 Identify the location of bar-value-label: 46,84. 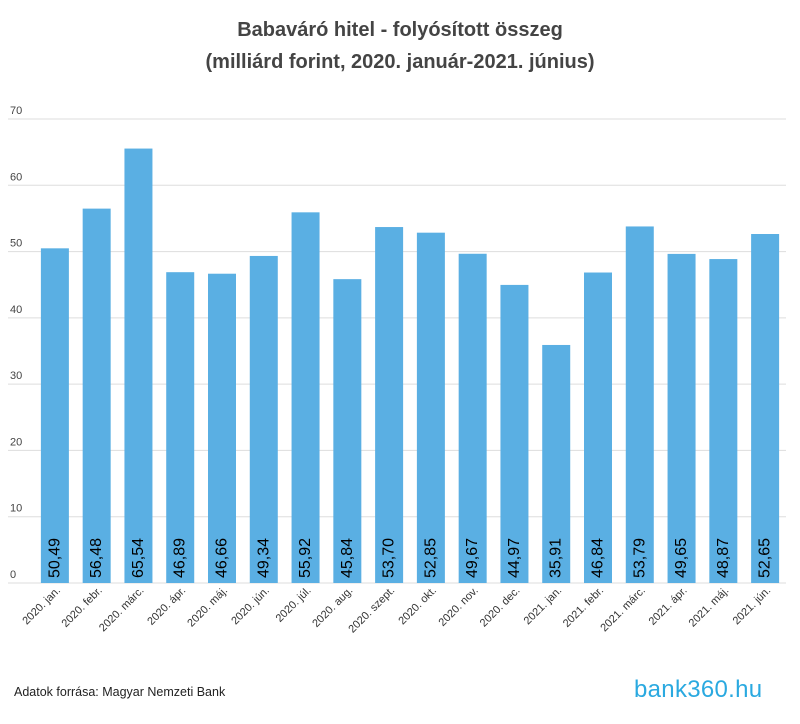
(598, 558).